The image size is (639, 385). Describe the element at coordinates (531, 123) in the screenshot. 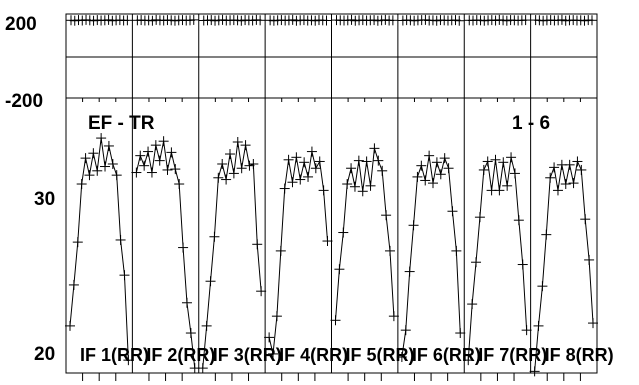

I see `source-annotation: 1 - 6` at that location.